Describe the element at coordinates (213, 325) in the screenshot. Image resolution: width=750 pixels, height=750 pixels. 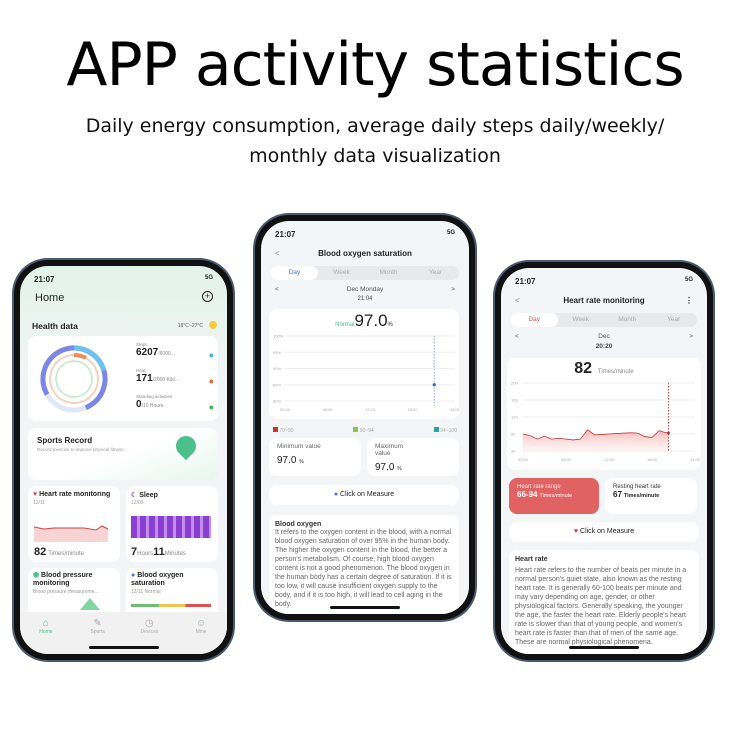
I see `sun-icon` at that location.